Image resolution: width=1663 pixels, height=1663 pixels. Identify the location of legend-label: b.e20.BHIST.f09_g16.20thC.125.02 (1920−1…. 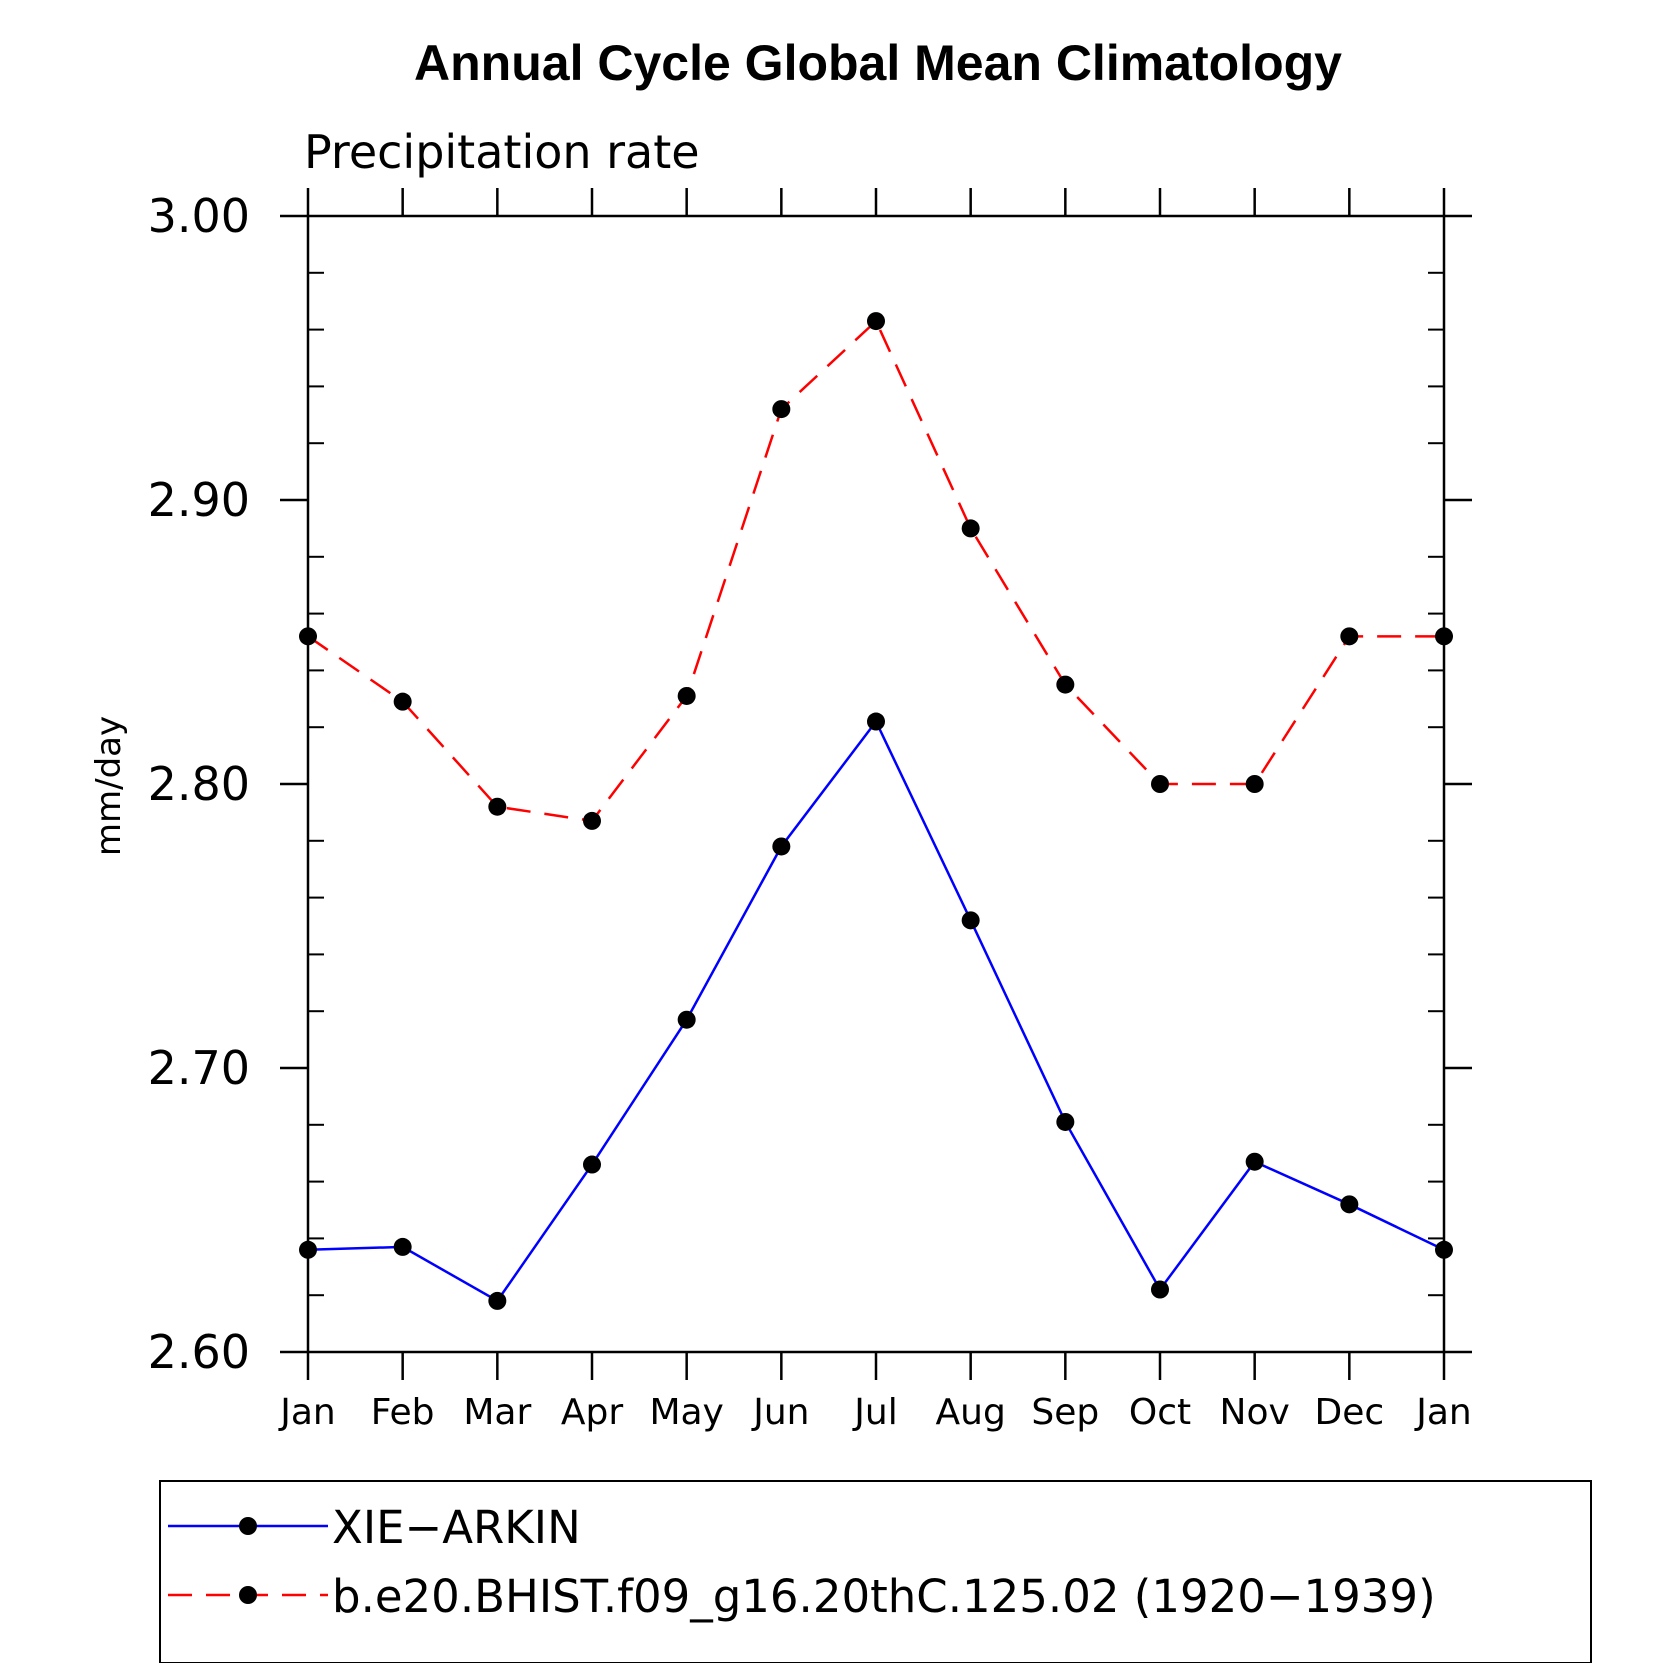
(884, 1596).